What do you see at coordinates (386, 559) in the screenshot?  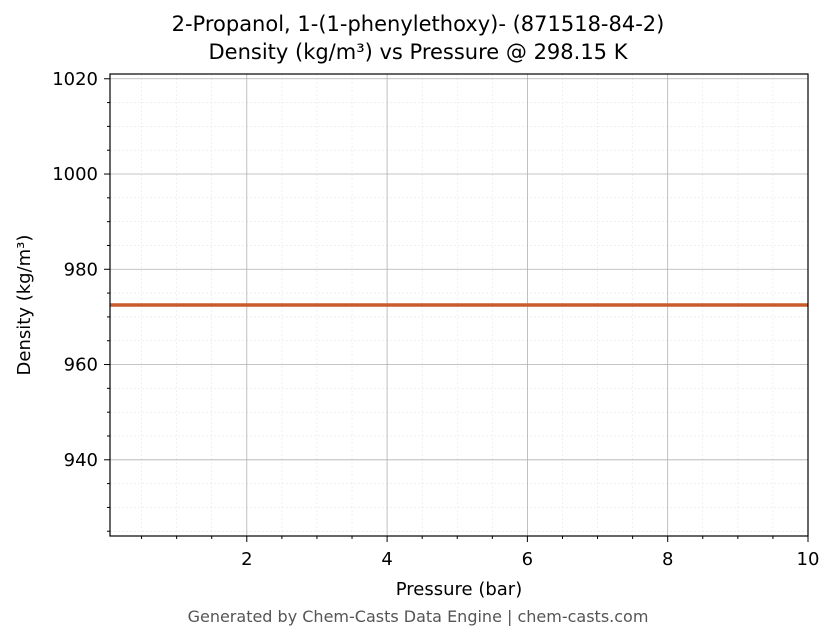 I see `x-tick-label: 4` at bounding box center [386, 559].